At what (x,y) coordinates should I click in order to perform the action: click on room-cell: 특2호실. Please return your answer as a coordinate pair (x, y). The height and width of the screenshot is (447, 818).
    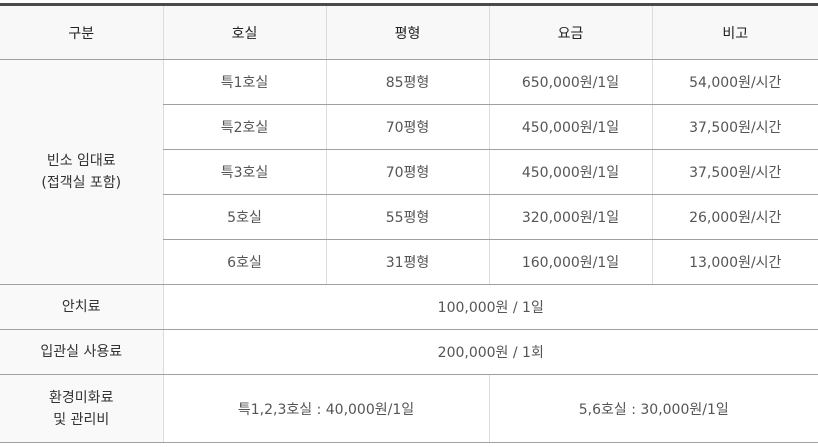
    Looking at the image, I should click on (244, 127).